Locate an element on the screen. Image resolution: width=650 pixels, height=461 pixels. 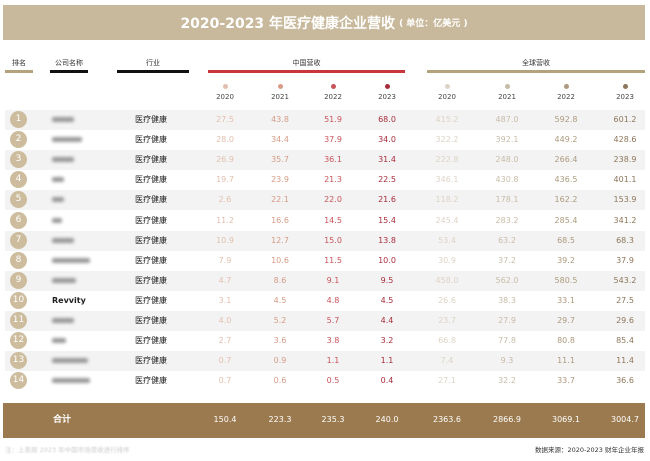
unit-label: ( 单位：亿美元 ) is located at coordinates (433, 24).